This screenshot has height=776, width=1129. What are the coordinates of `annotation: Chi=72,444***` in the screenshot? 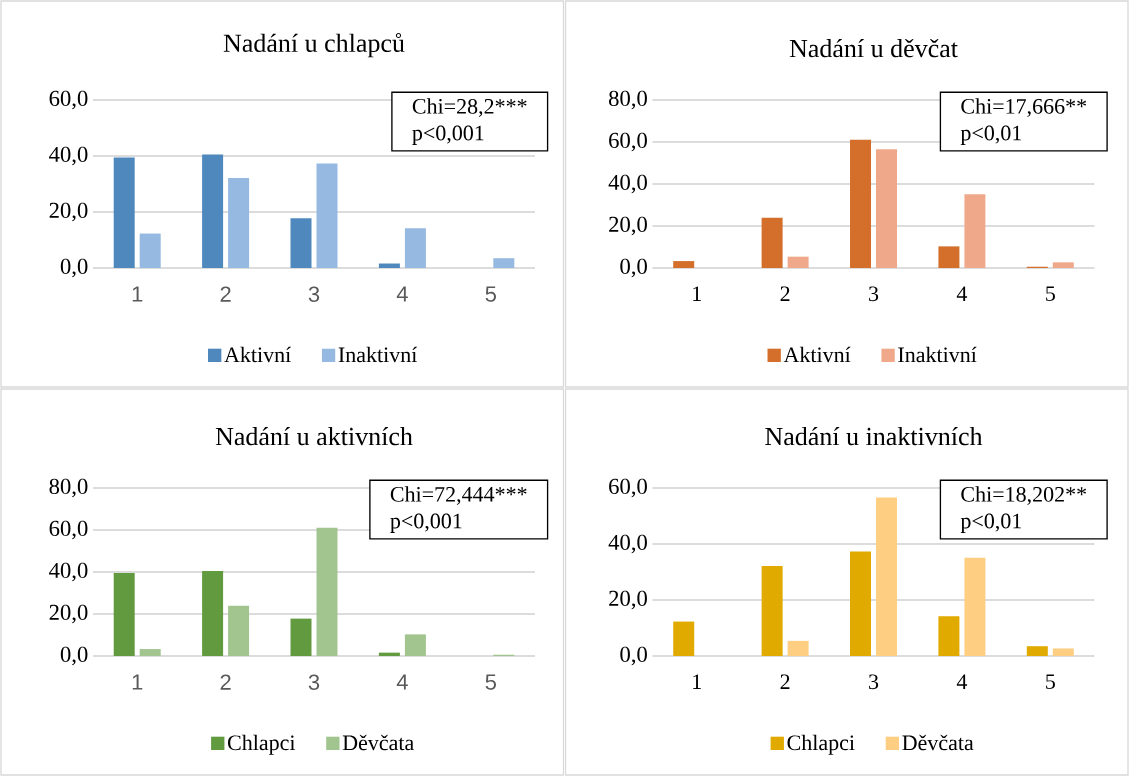 It's located at (458, 495).